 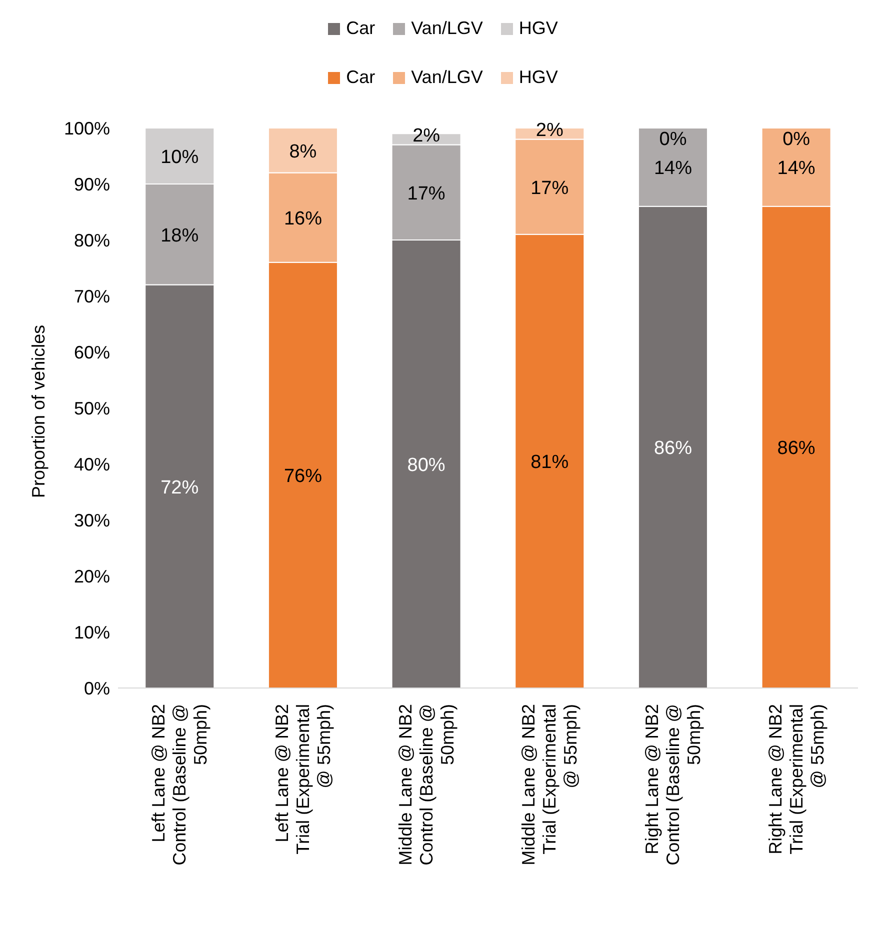 I want to click on x-tick-label: Right Lane @ NB2 Control (Baseline @ 50mph), so click(x=673, y=785).